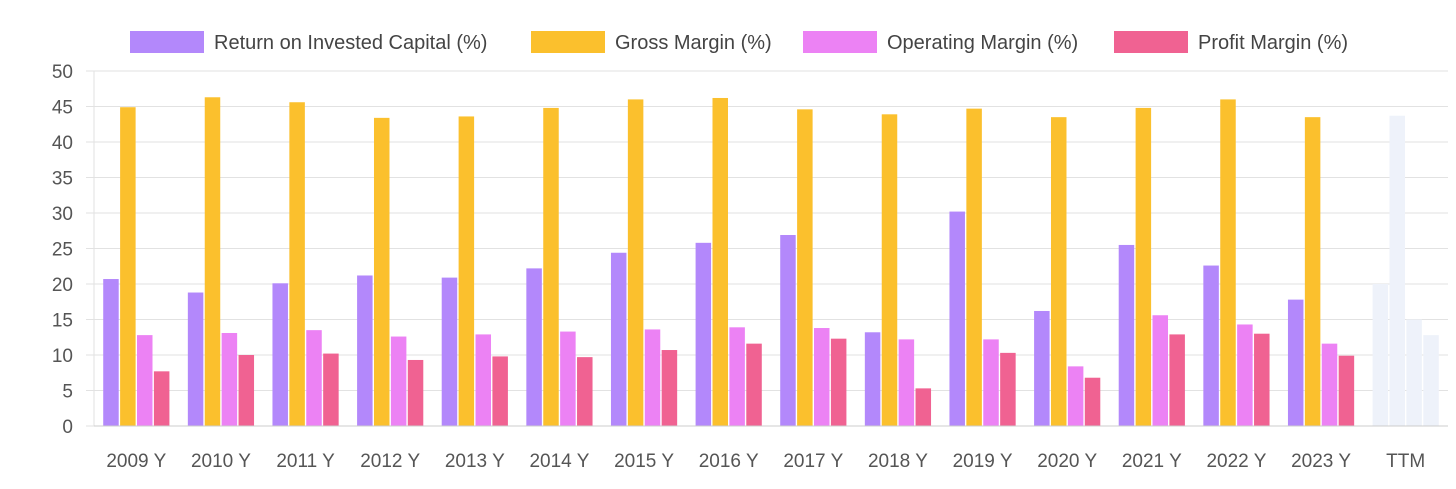 The height and width of the screenshot is (489, 1456). What do you see at coordinates (128, 267) in the screenshot?
I see `bar-gross-margin-2009-y` at bounding box center [128, 267].